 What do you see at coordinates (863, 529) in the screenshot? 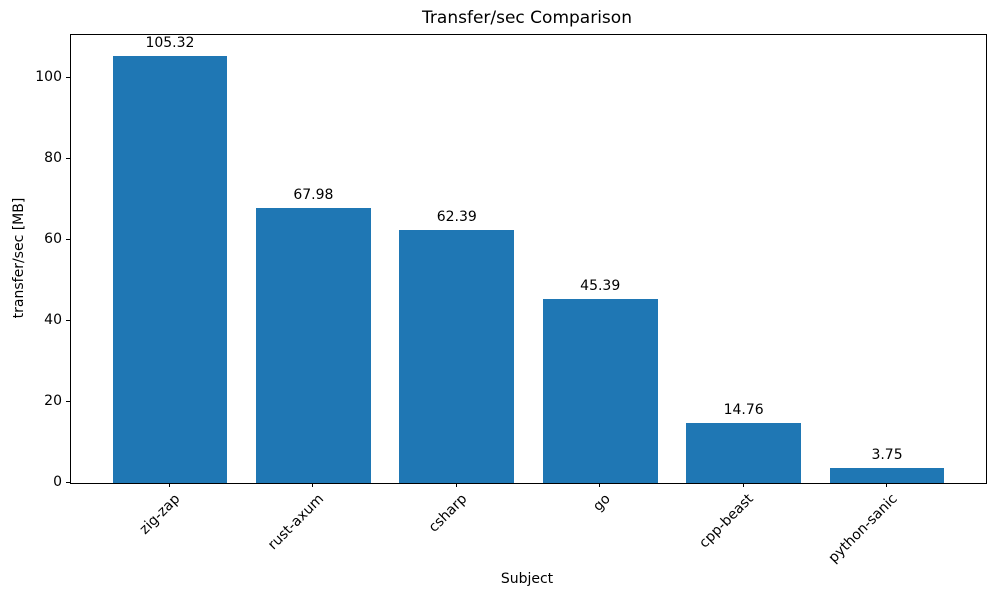
I see `x-tick-label-python-sanic: python-sanic` at bounding box center [863, 529].